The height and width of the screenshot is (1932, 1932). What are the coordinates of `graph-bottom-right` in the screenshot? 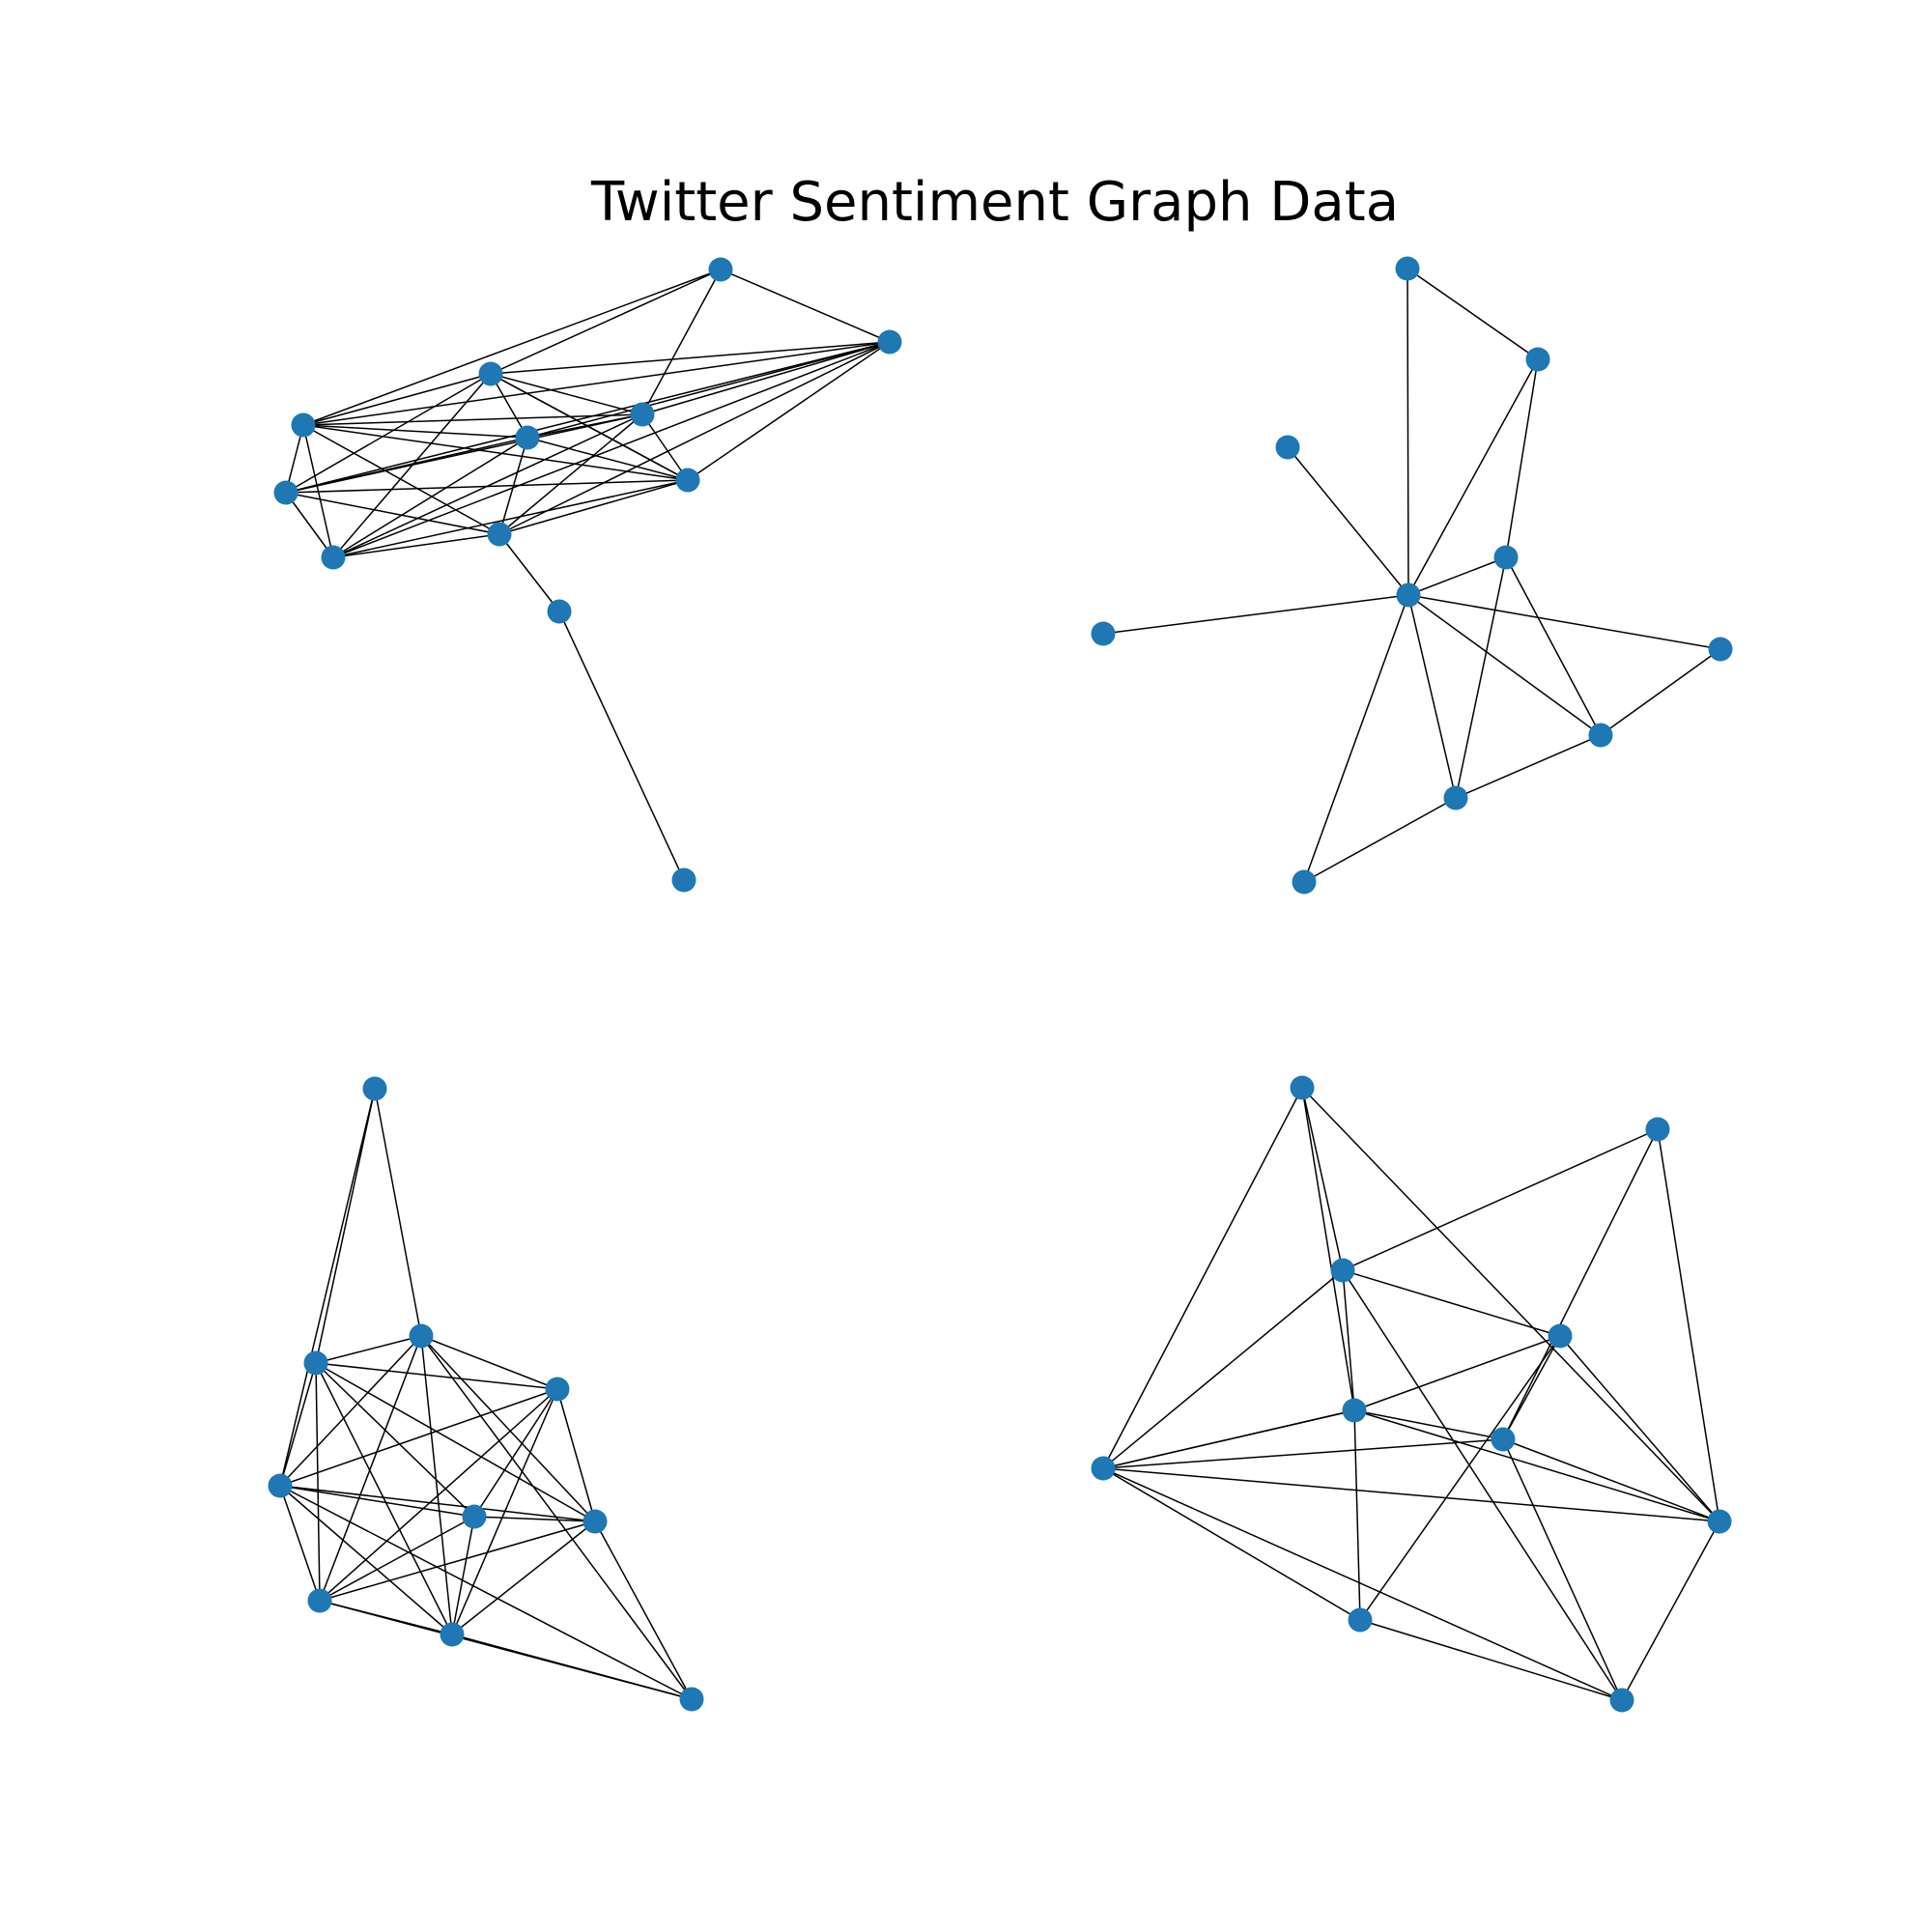 It's located at (1411, 1394).